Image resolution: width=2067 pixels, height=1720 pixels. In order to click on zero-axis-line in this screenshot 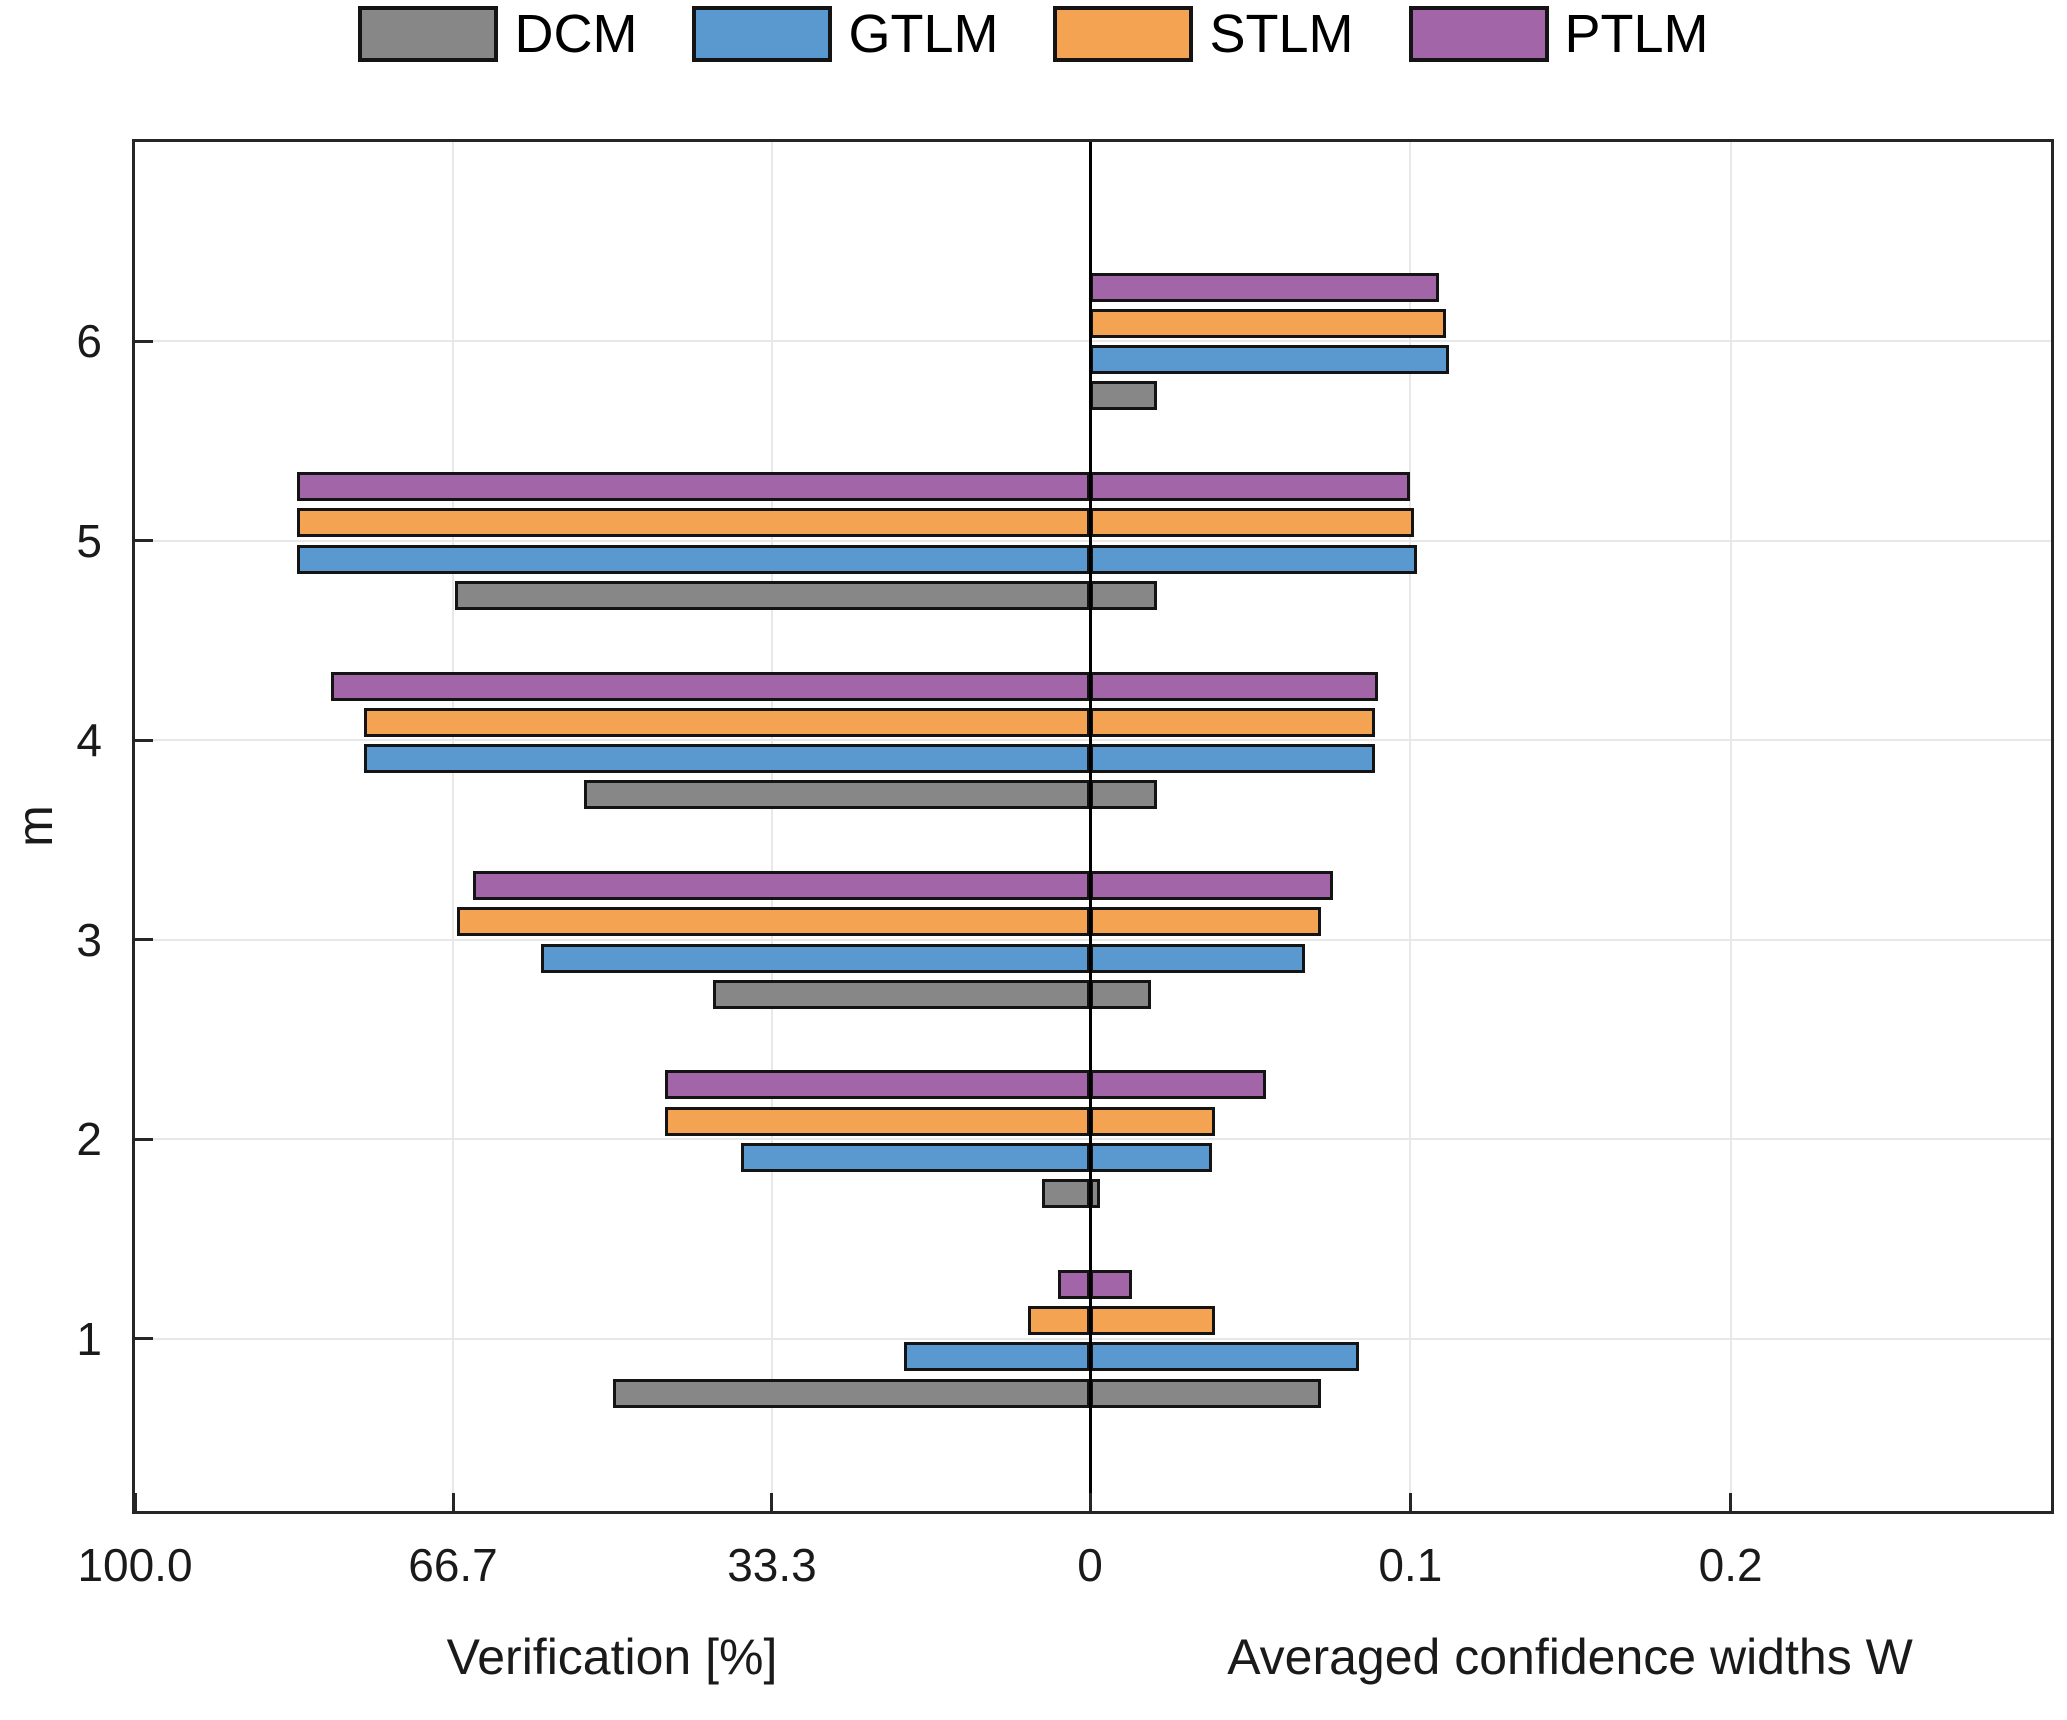, I will do `click(1090, 826)`.